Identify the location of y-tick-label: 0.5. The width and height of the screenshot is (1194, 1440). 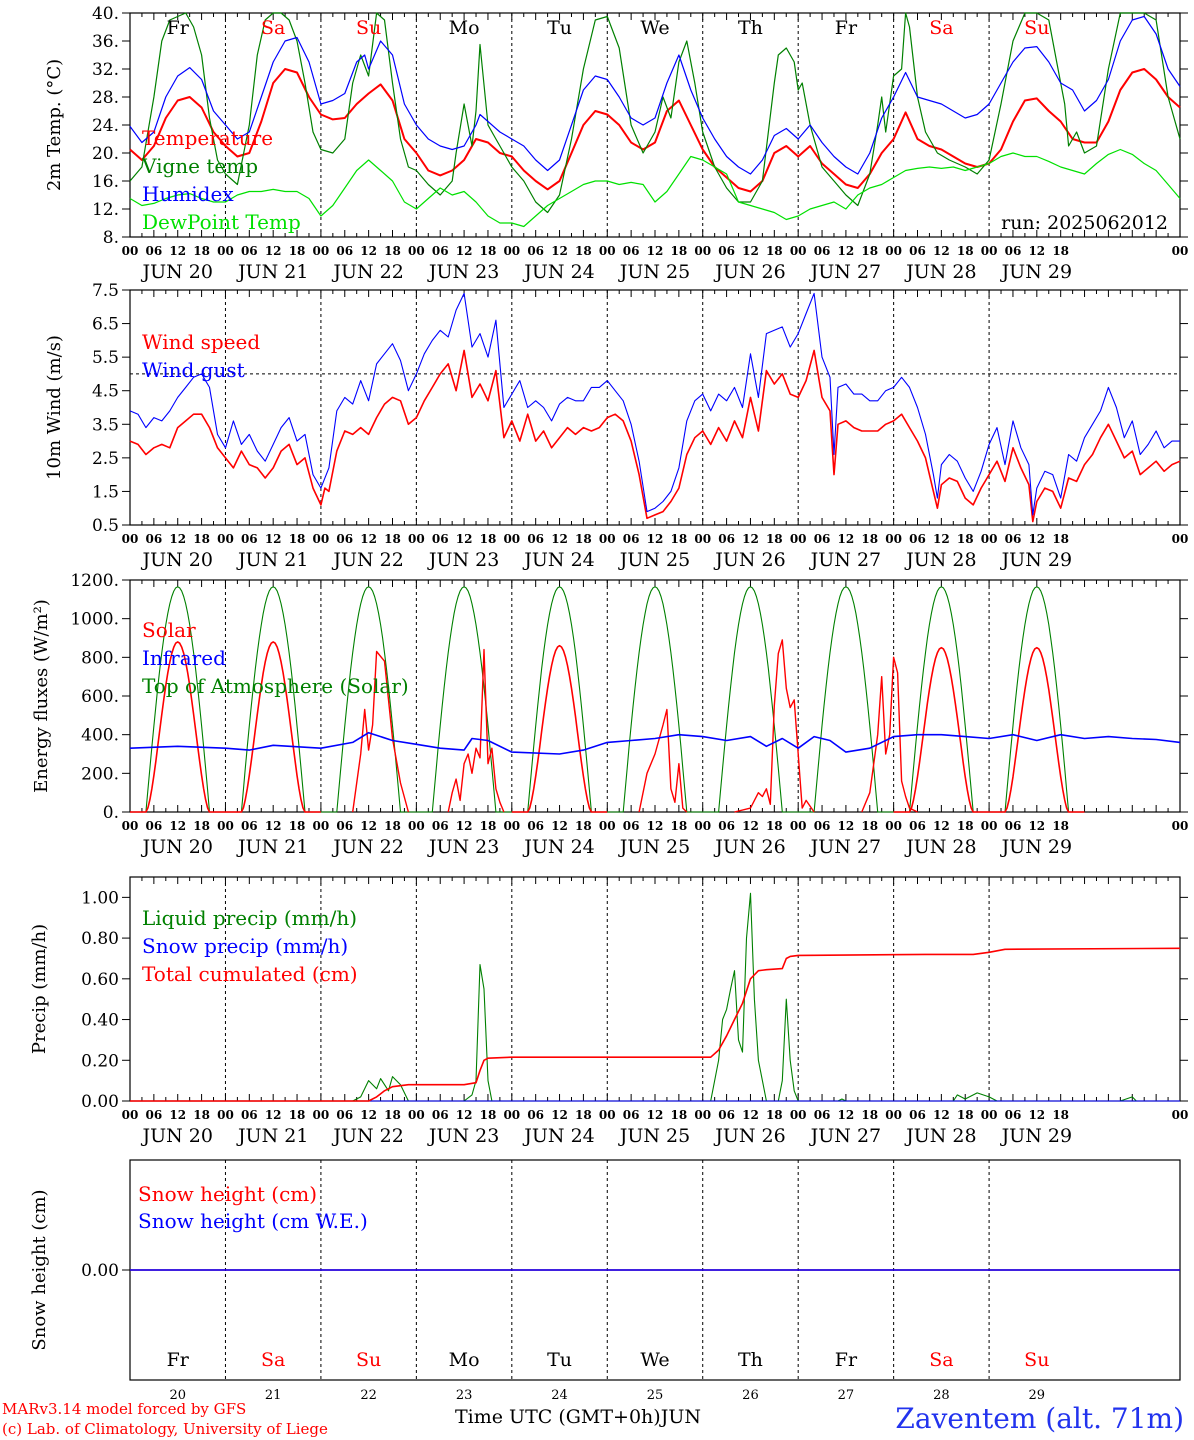
(105, 526).